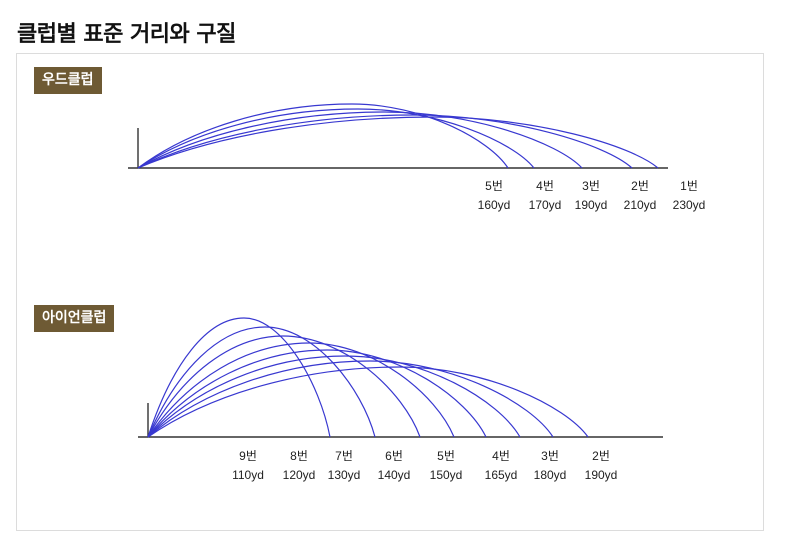 This screenshot has height=550, width=793. Describe the element at coordinates (494, 205) in the screenshot. I see `wood-club-distance-label: 160yd` at that location.